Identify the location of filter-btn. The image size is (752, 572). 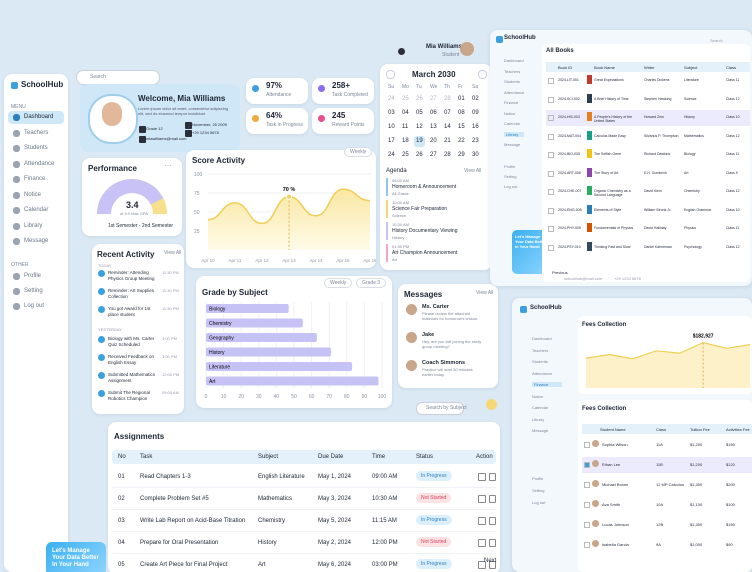
(491, 404).